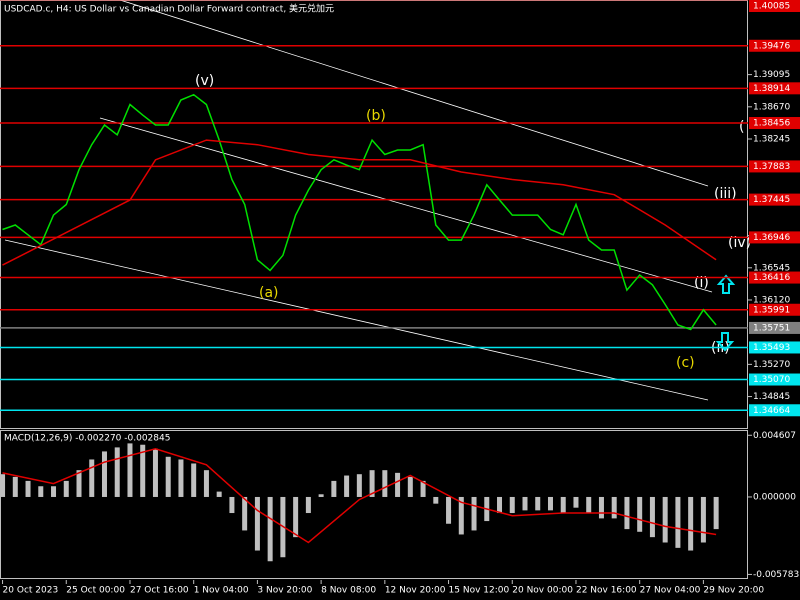 The width and height of the screenshot is (800, 600). Describe the element at coordinates (776, 575) in the screenshot. I see `y-tick-label: -0.005783` at that location.